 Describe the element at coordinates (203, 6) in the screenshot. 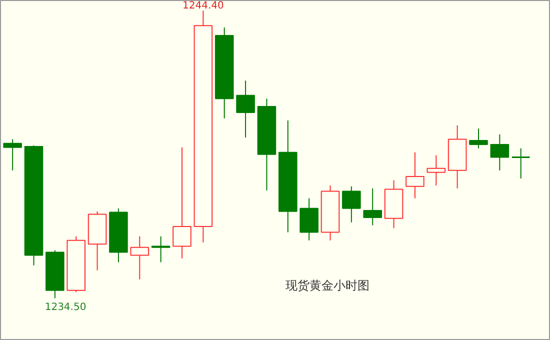

I see `annotation: 1244.40` at that location.